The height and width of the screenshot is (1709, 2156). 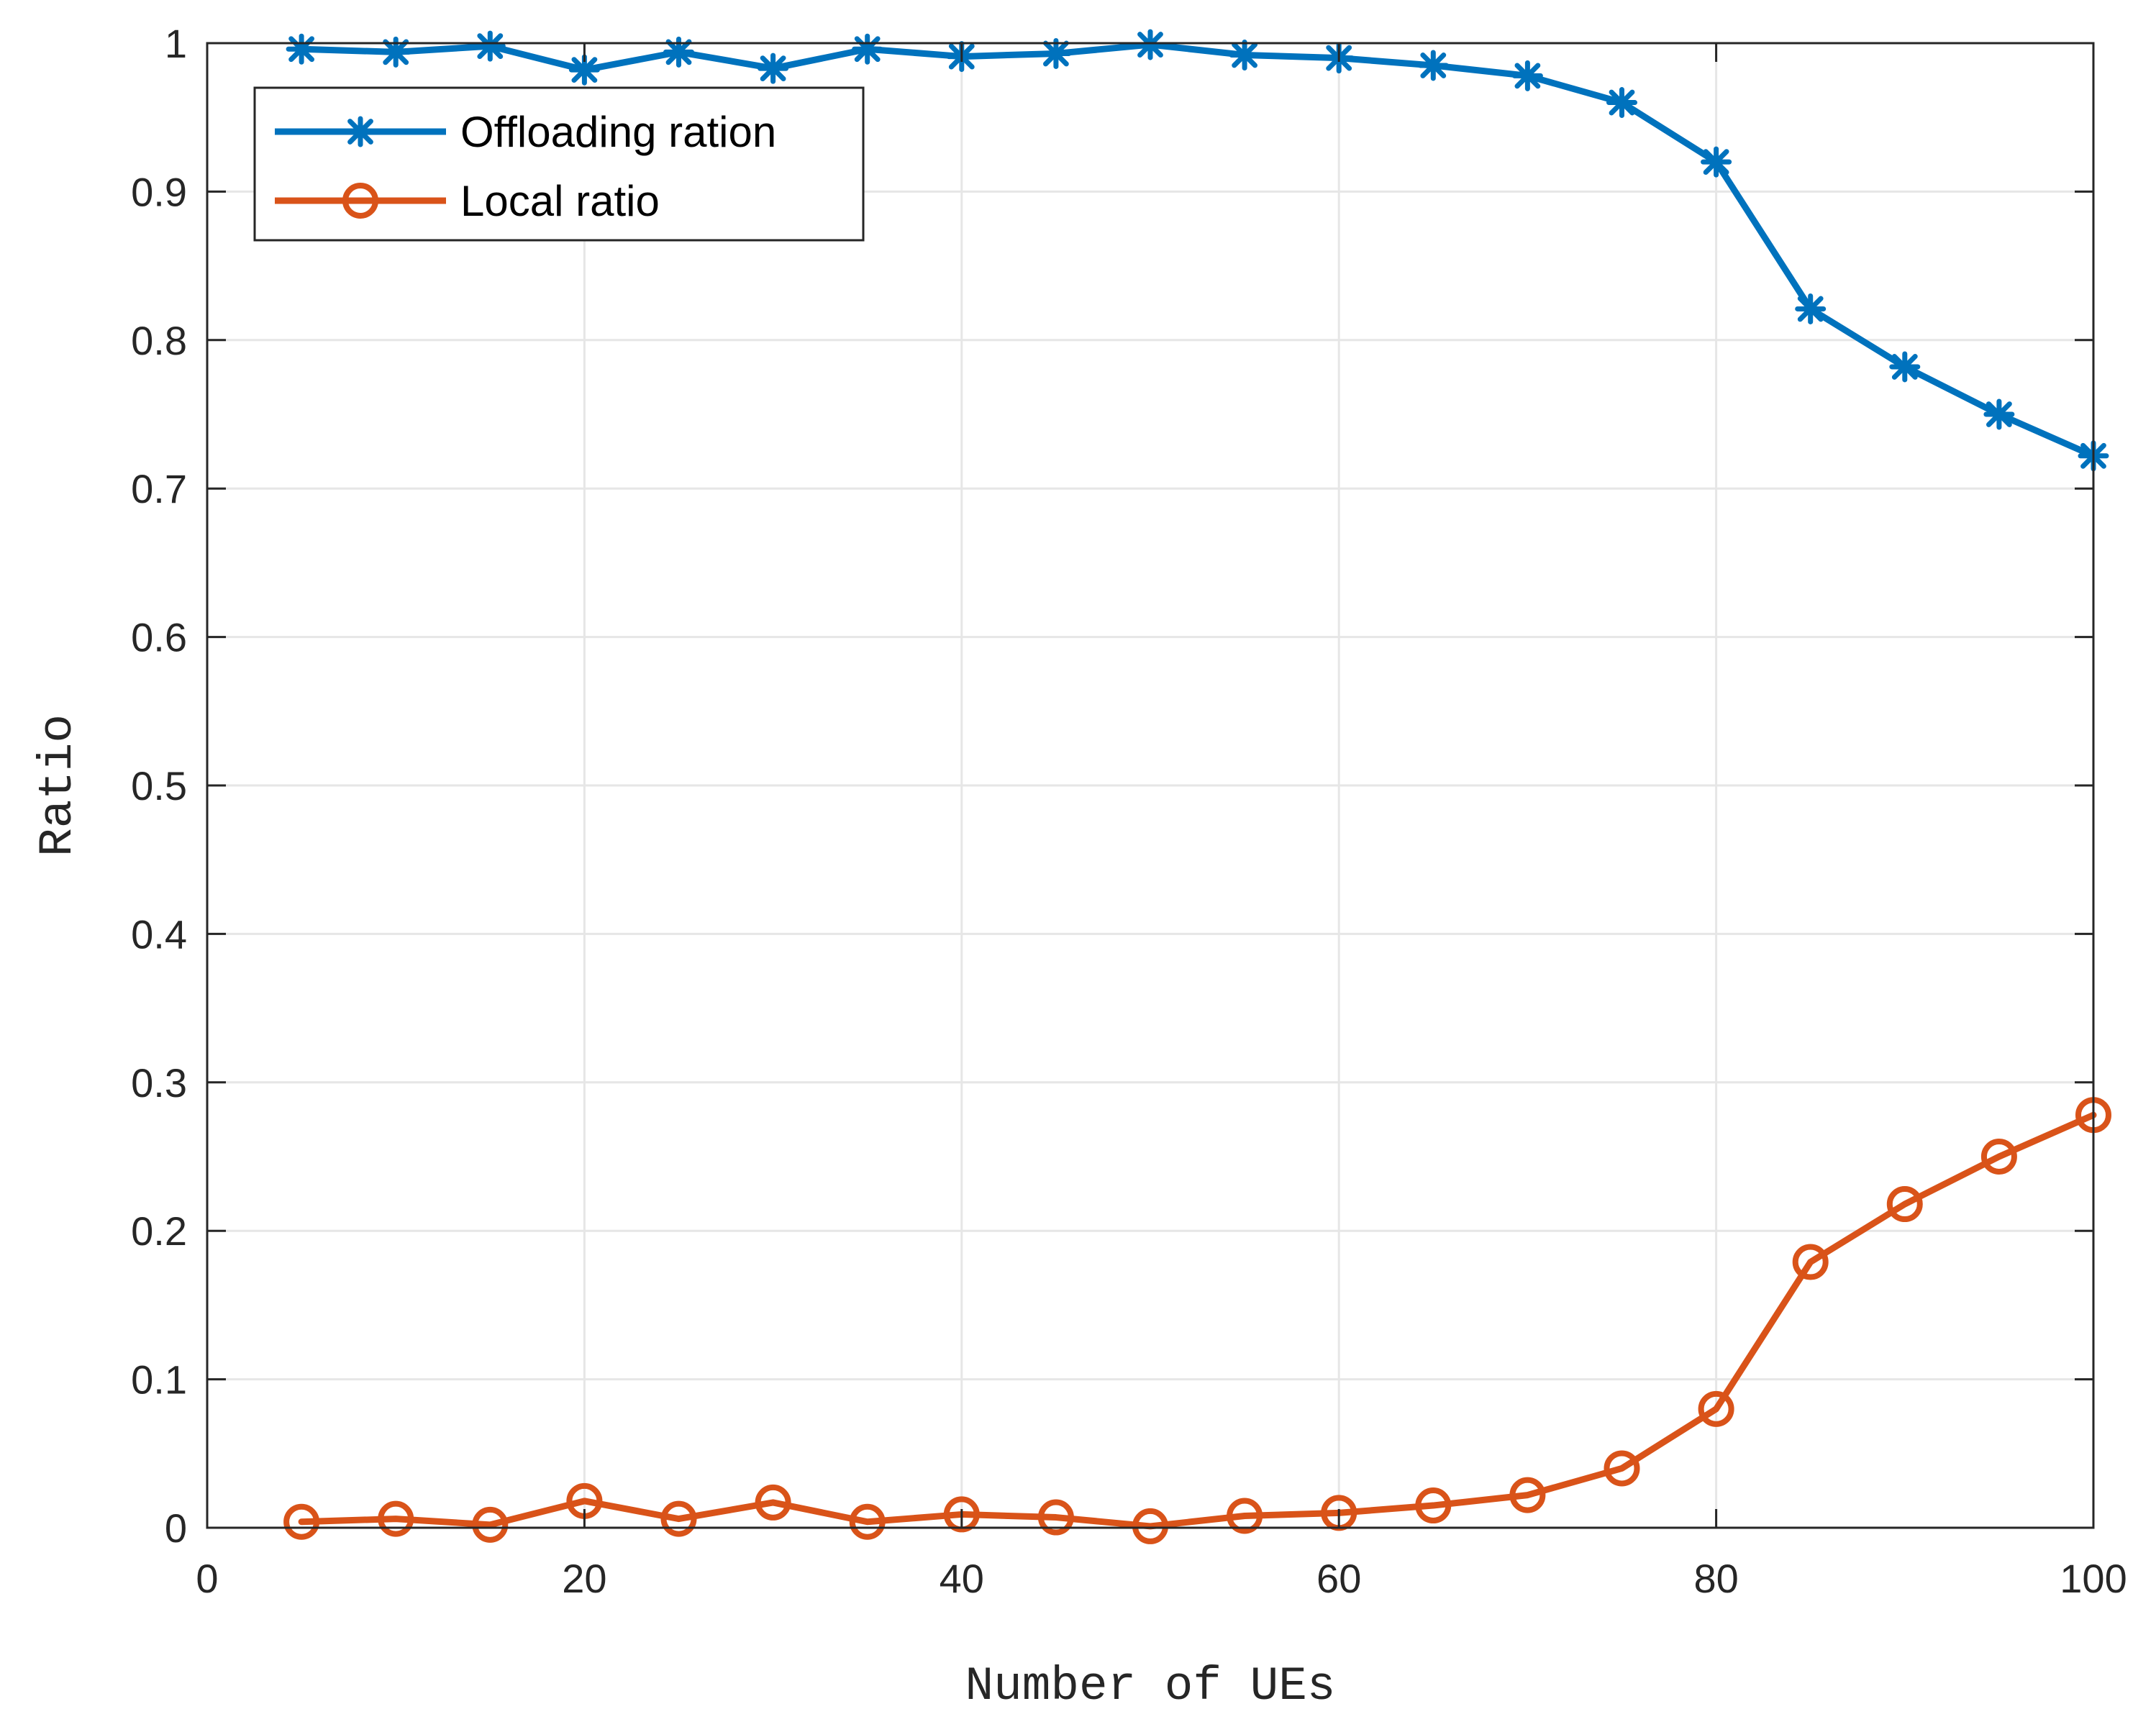 What do you see at coordinates (58, 785) in the screenshot?
I see `y-axis-label: Ratio` at bounding box center [58, 785].